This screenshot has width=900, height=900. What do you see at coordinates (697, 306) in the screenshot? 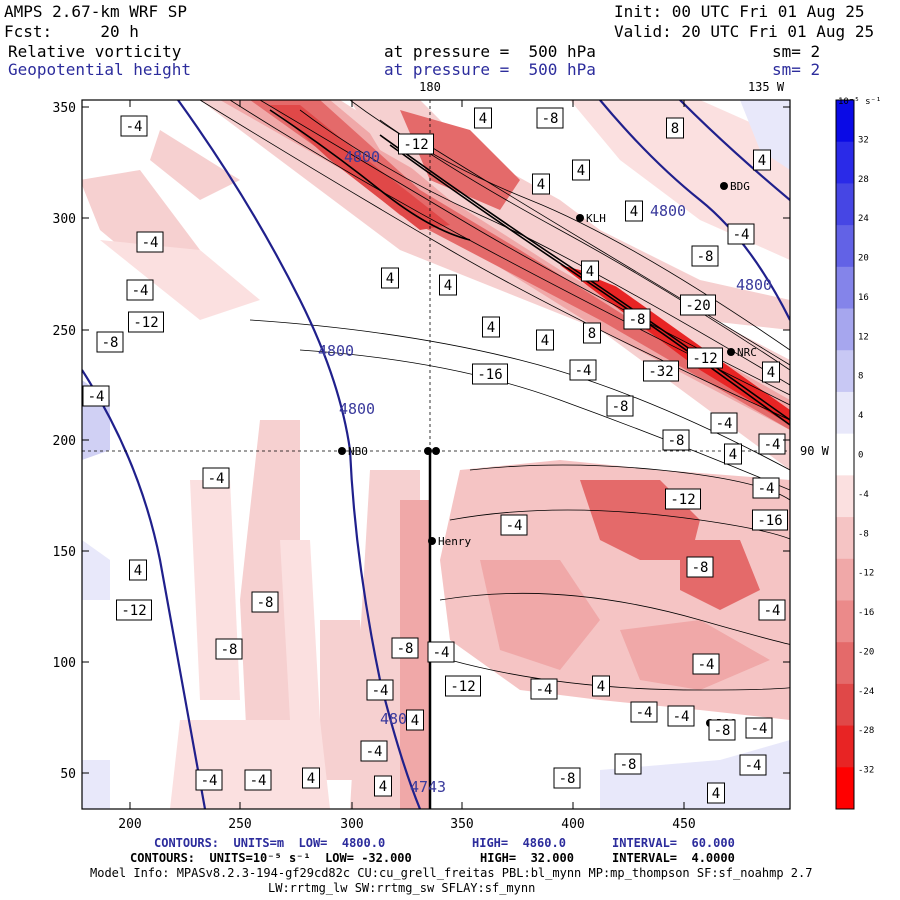
I see `vorticity-contour-label: -20` at bounding box center [697, 306].